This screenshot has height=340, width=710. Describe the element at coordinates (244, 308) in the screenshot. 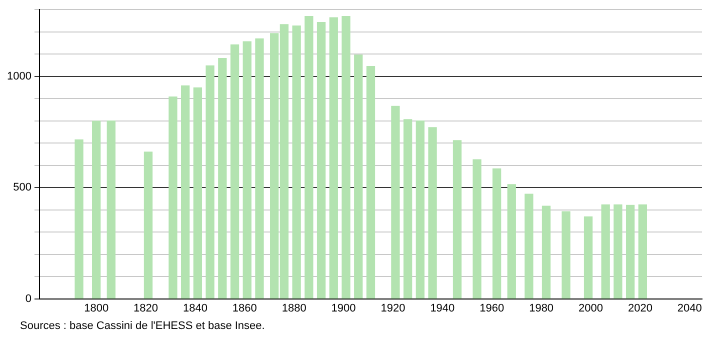

I see `x-tick-label: 1860` at that location.